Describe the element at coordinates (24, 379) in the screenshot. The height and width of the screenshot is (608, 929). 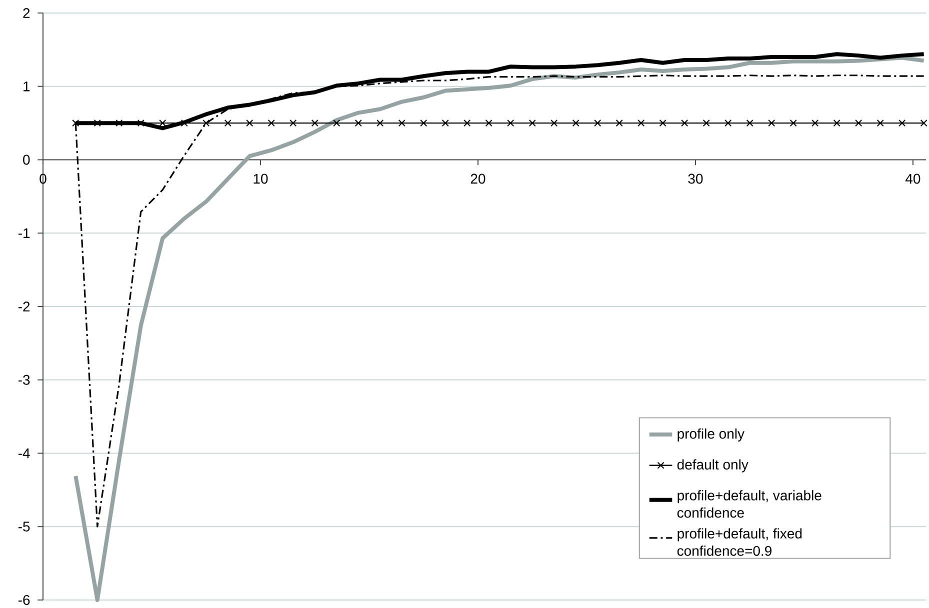
I see `y-tick-label: -3` at that location.